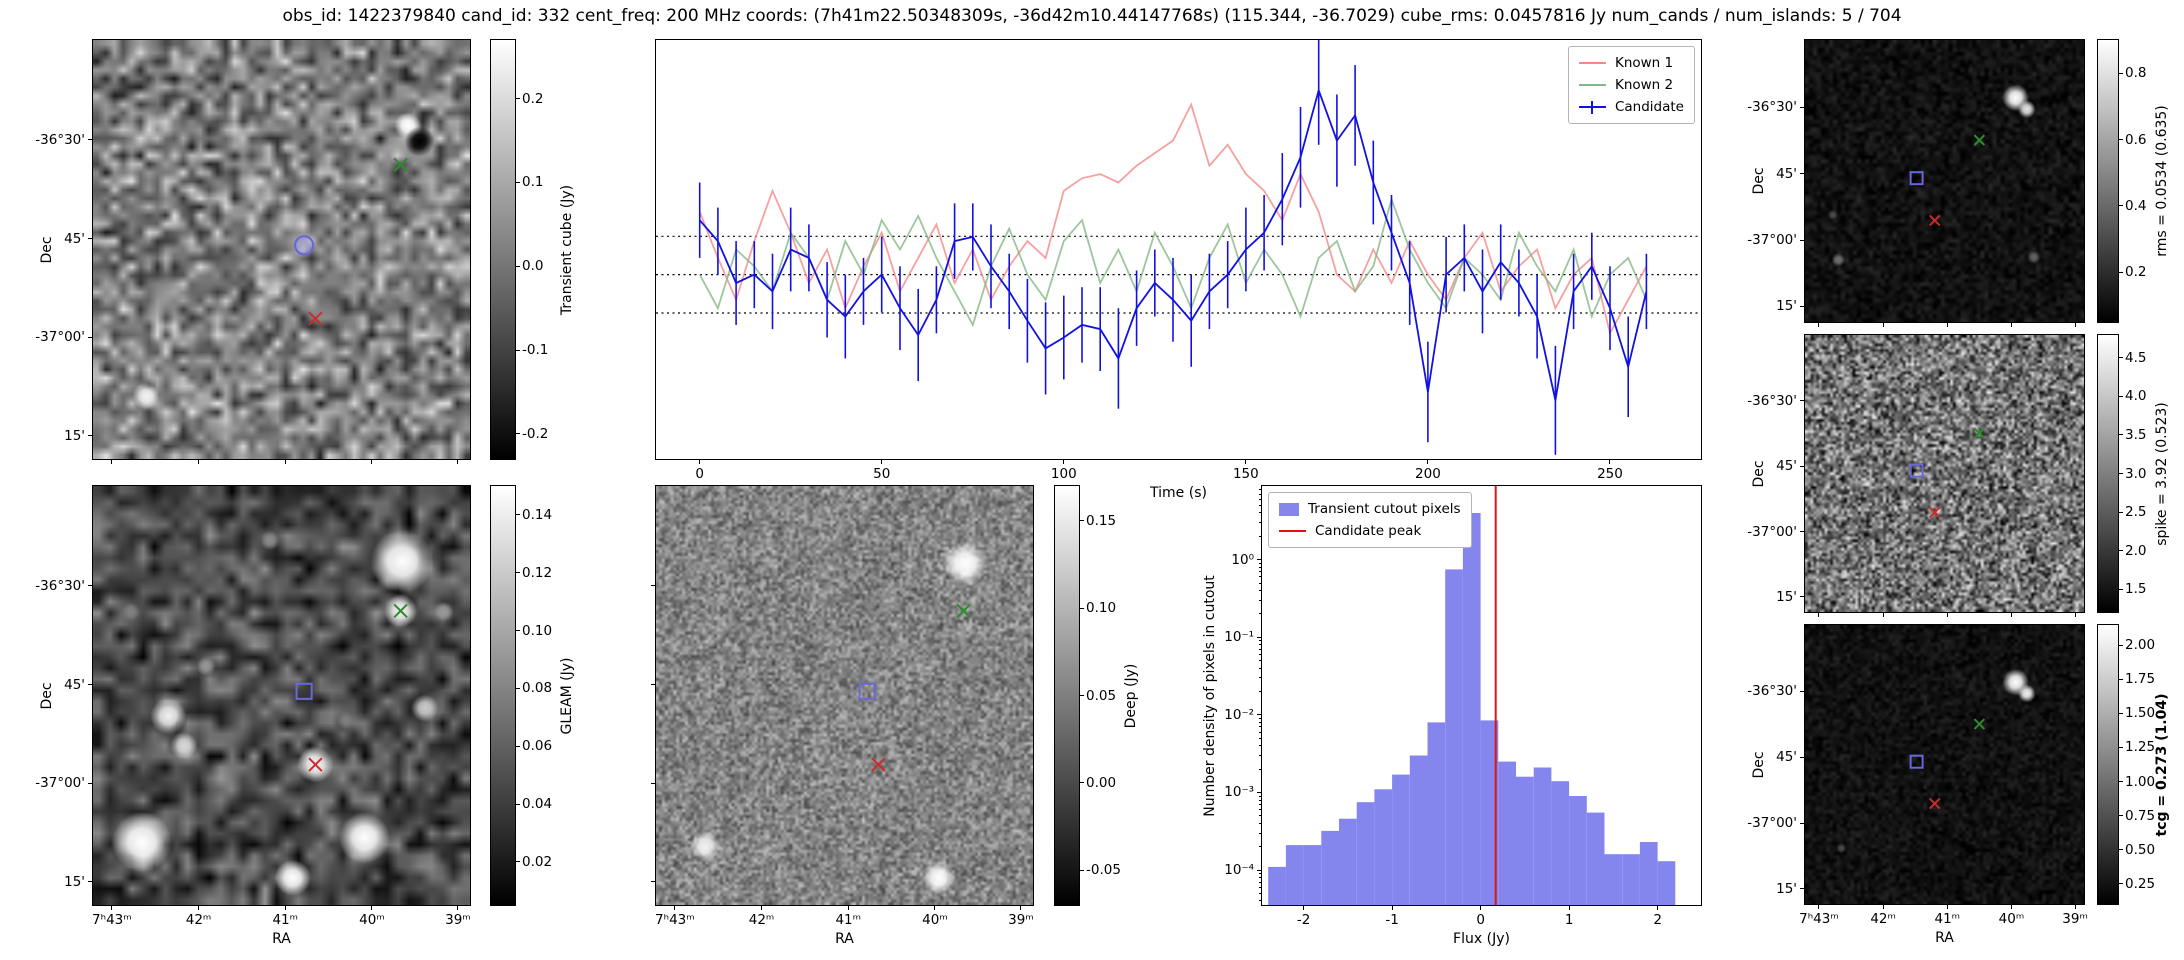 This screenshot has width=2184, height=960. I want to click on gleam-colorbar-label: GLEAM (Jy), so click(567, 695).